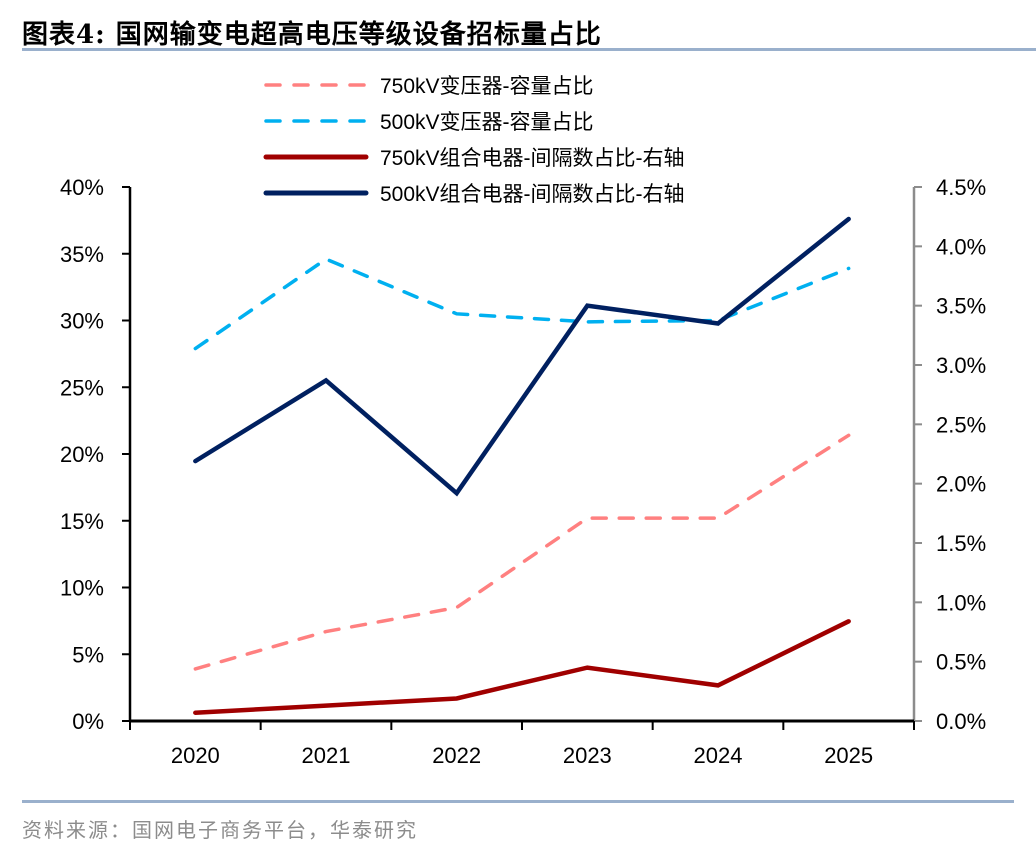 Image resolution: width=1036 pixels, height=852 pixels. What do you see at coordinates (961, 602) in the screenshot?
I see `y-right-tick-label: 1.0%` at bounding box center [961, 602].